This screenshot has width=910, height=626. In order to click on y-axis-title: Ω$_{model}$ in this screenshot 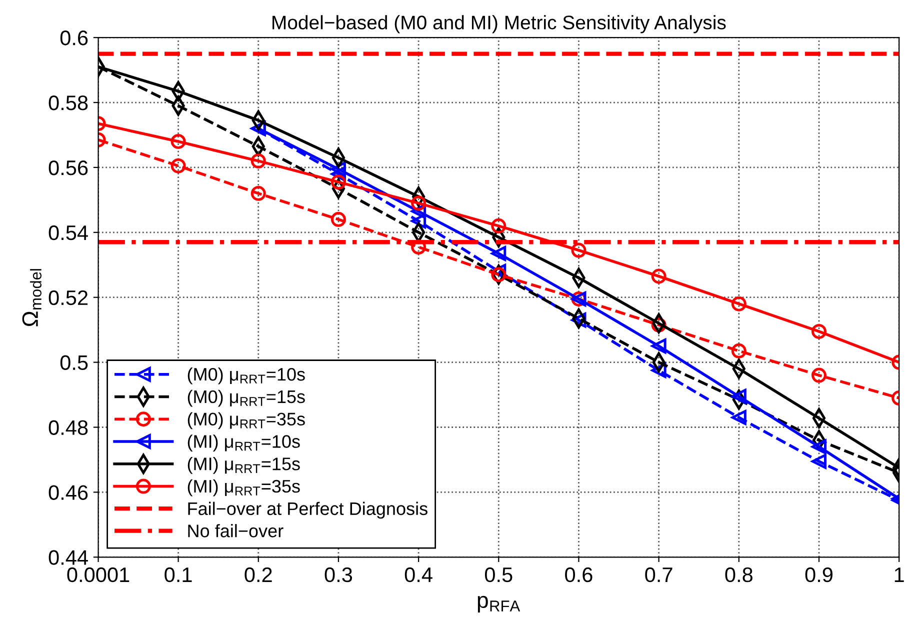, I will do `click(32, 297)`.